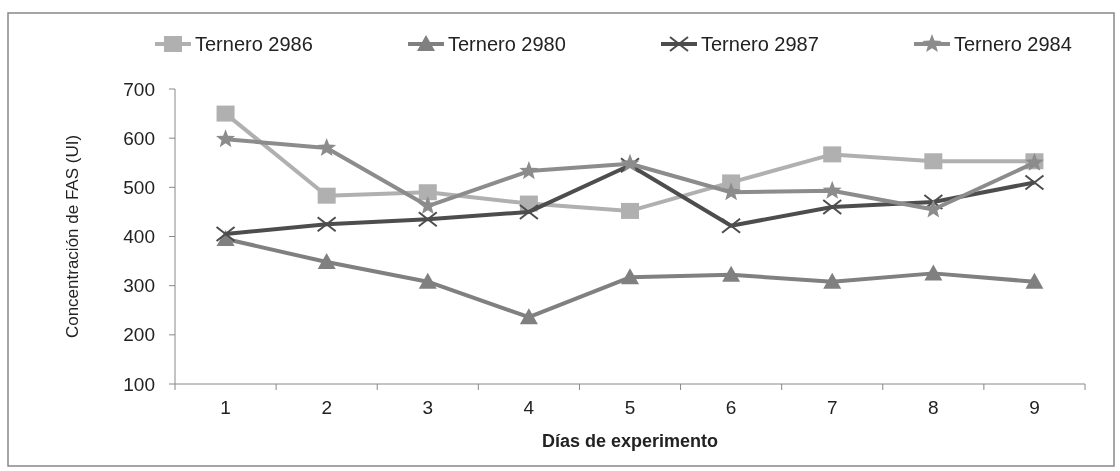  What do you see at coordinates (760, 44) in the screenshot?
I see `legend-label: Ternero 2987` at bounding box center [760, 44].